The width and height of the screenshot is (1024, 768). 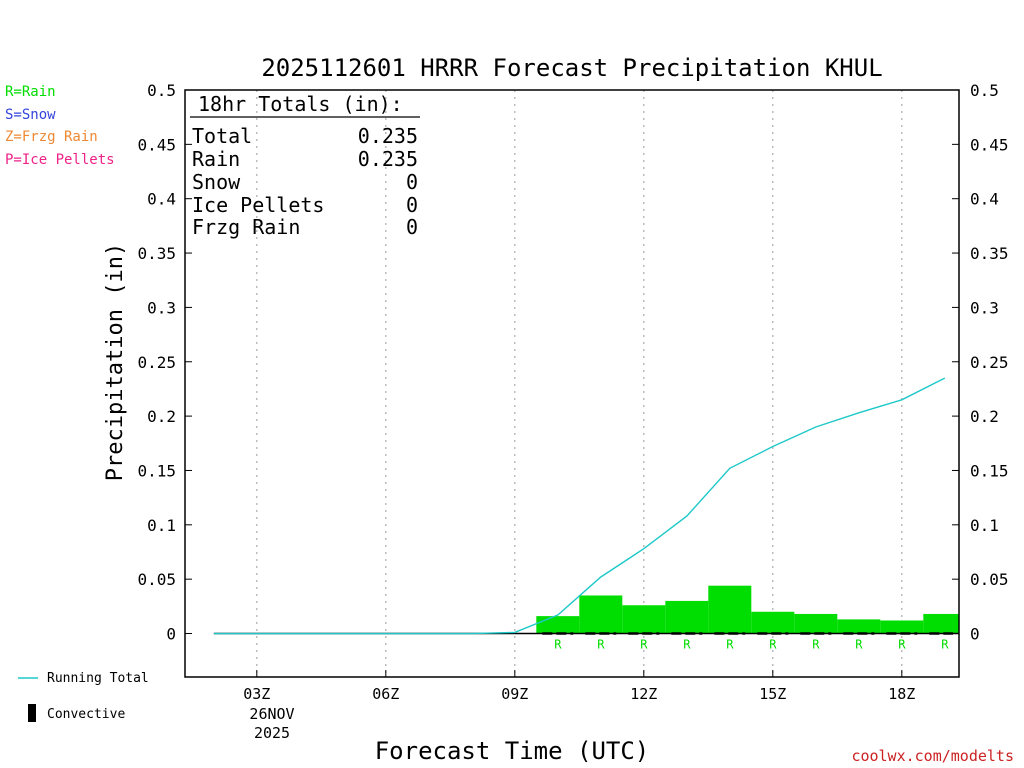 What do you see at coordinates (975, 634) in the screenshot?
I see `y-tick-label-right: 0` at bounding box center [975, 634].